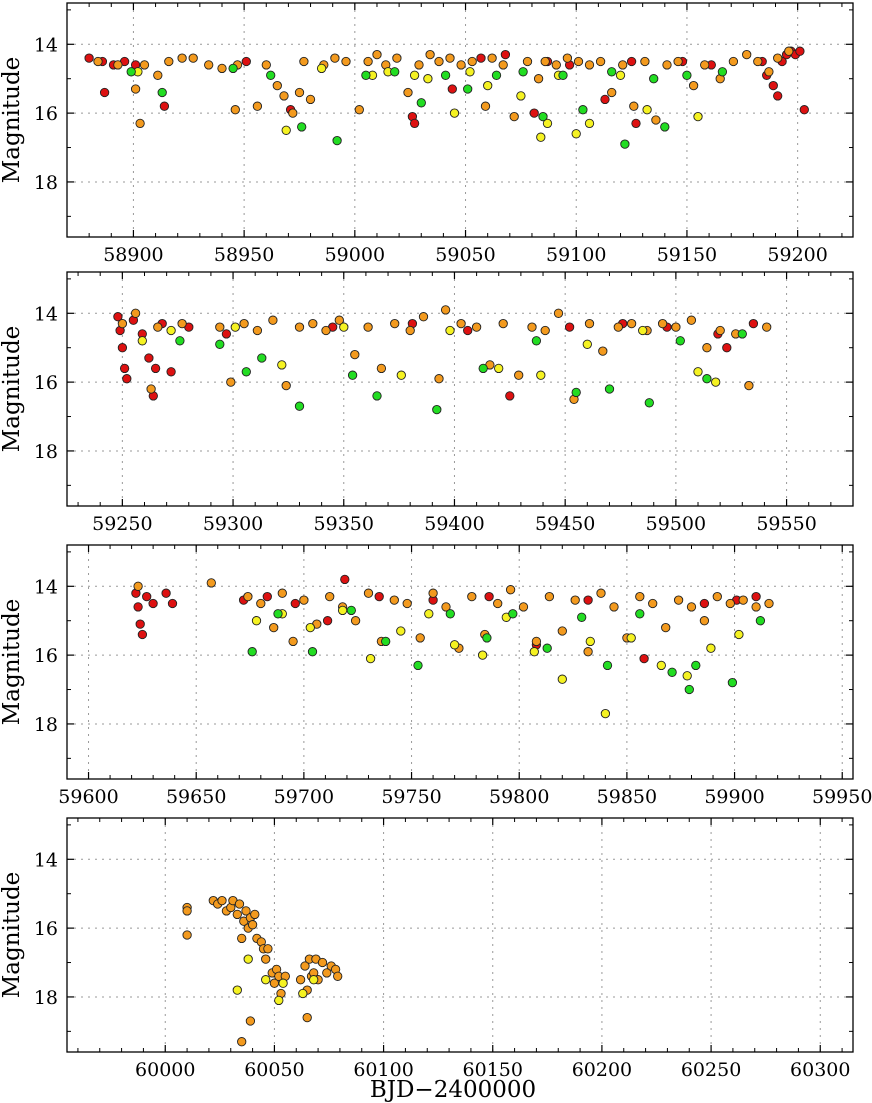 The image size is (872, 1103). What do you see at coordinates (454, 524) in the screenshot?
I see `x-tick-label: 59400` at bounding box center [454, 524].